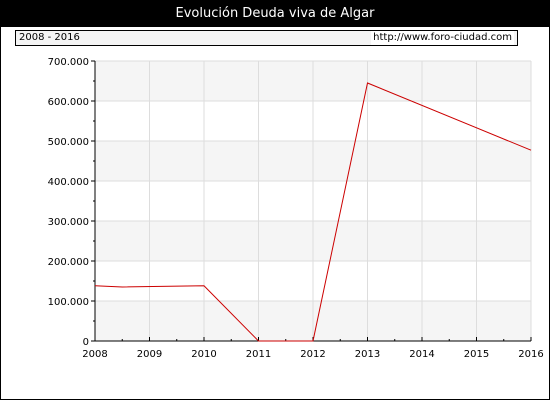 This screenshot has width=550, height=400. I want to click on chart-title: Evolución Deuda viva de Algar, so click(275, 14).